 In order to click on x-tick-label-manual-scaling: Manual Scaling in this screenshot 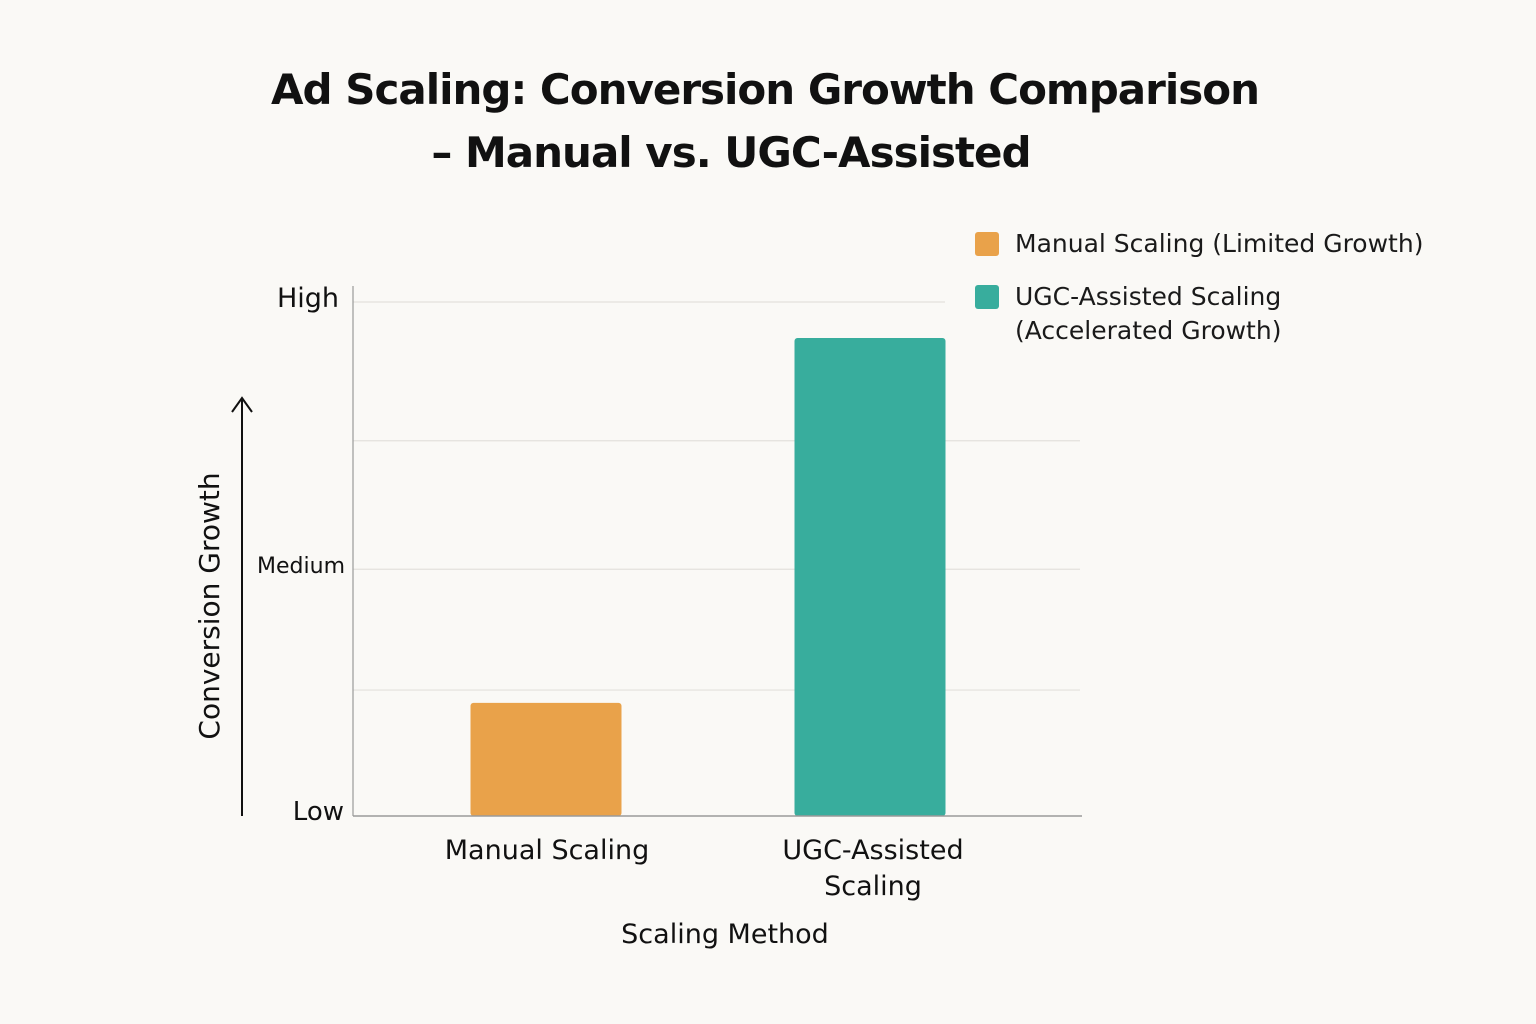, I will do `click(547, 850)`.